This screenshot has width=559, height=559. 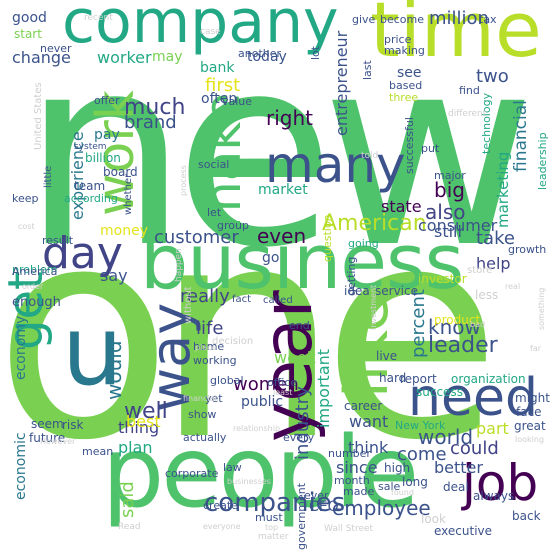 I want to click on word-best: best, so click(x=143, y=421).